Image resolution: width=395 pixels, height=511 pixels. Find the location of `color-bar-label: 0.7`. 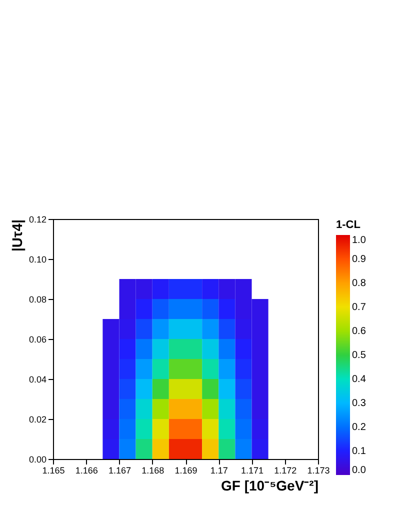

color-bar-label: 0.7 is located at coordinates (359, 307).